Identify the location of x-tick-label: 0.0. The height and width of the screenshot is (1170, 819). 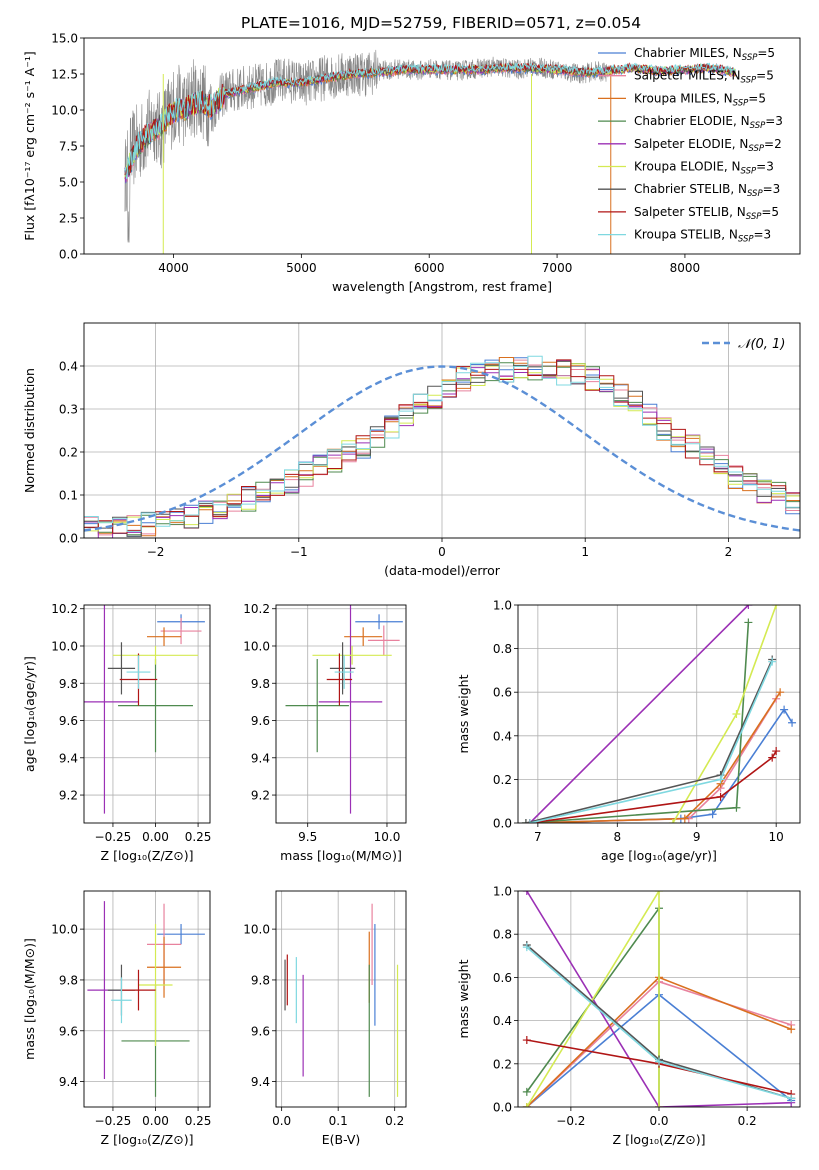
(281, 1121).